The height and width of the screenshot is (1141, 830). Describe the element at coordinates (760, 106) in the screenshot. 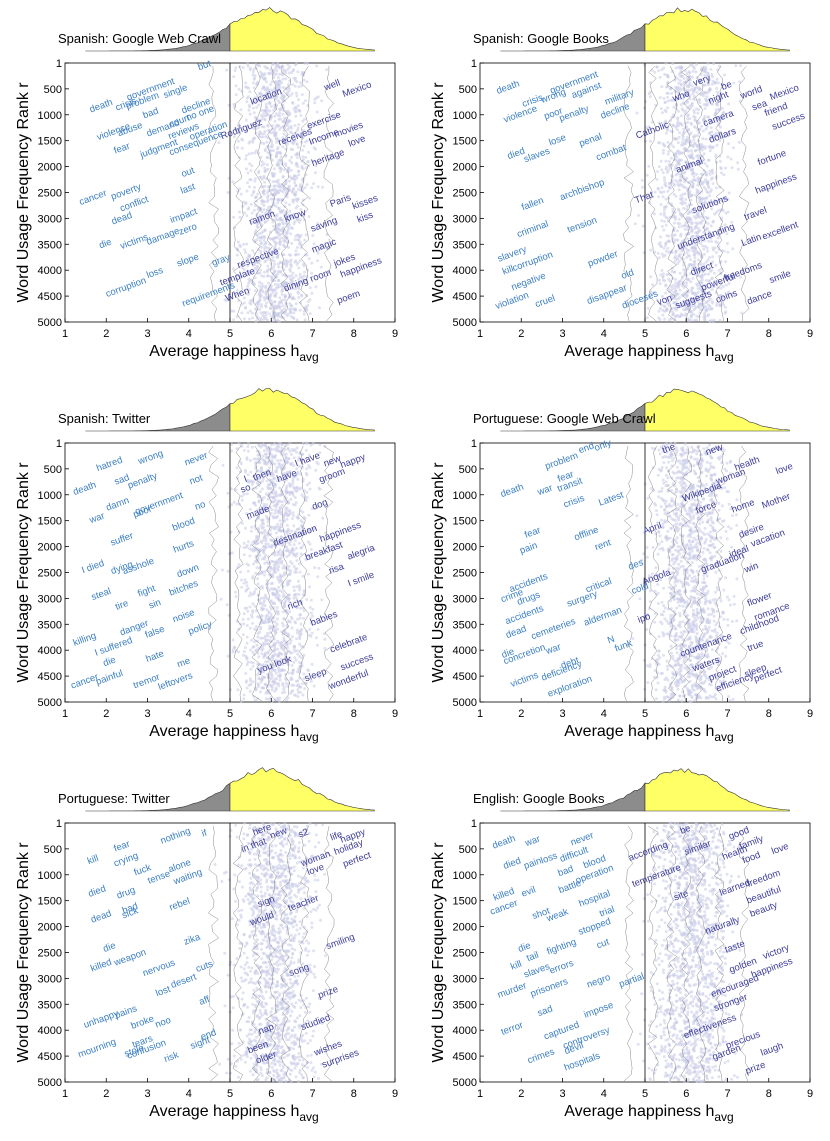

I see `word-label: sea` at that location.